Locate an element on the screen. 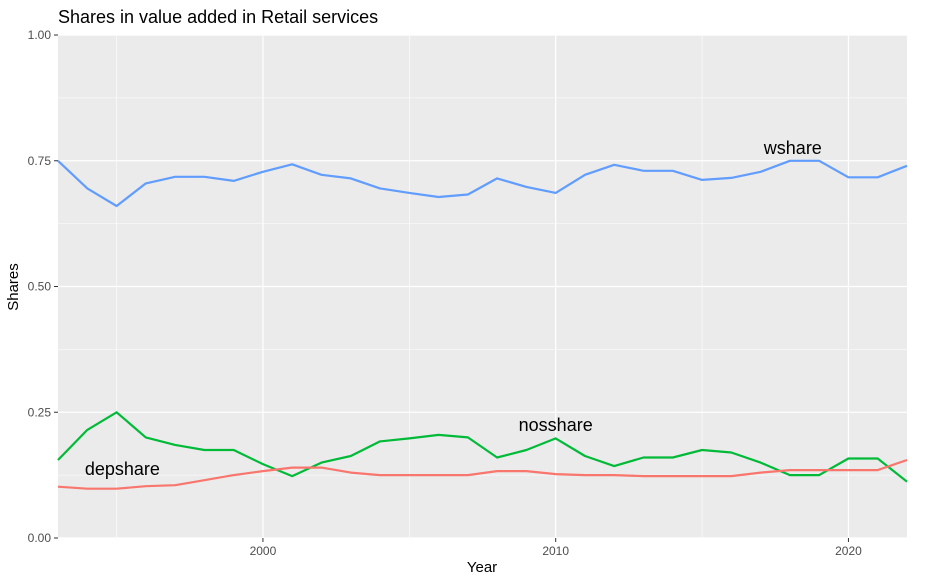 This screenshot has width=931, height=578. x-axis-title: Year is located at coordinates (482, 567).